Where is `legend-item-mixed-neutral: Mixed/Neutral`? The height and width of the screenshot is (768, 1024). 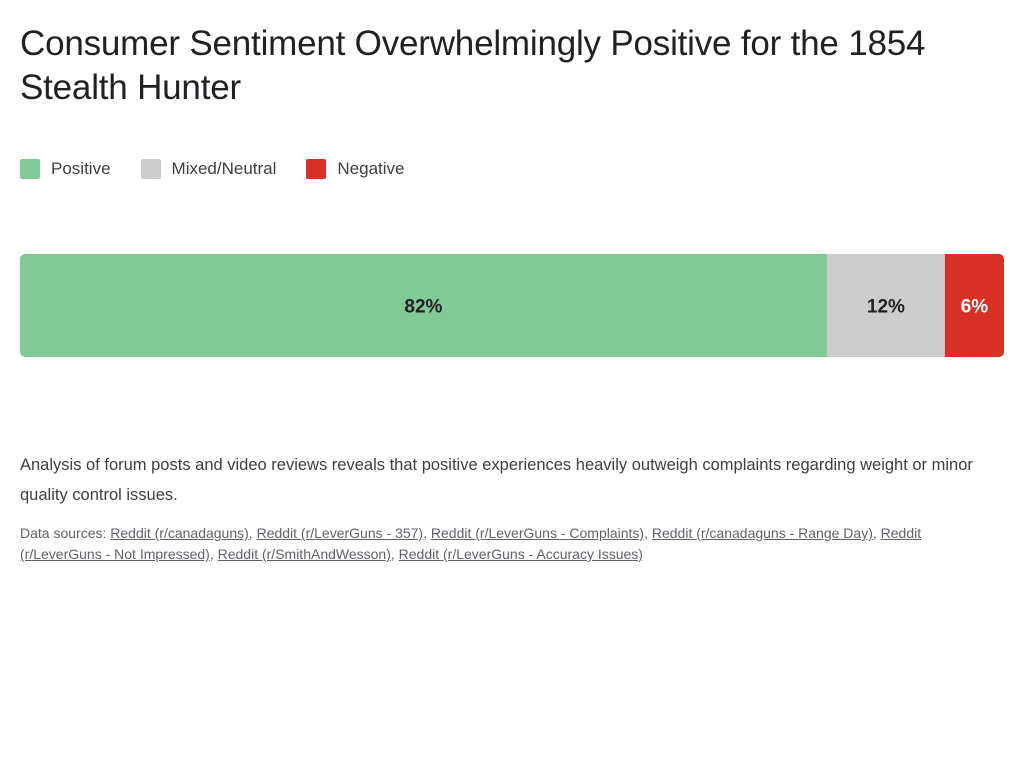
legend-item-mixed-neutral: Mixed/Neutral is located at coordinates (208, 169).